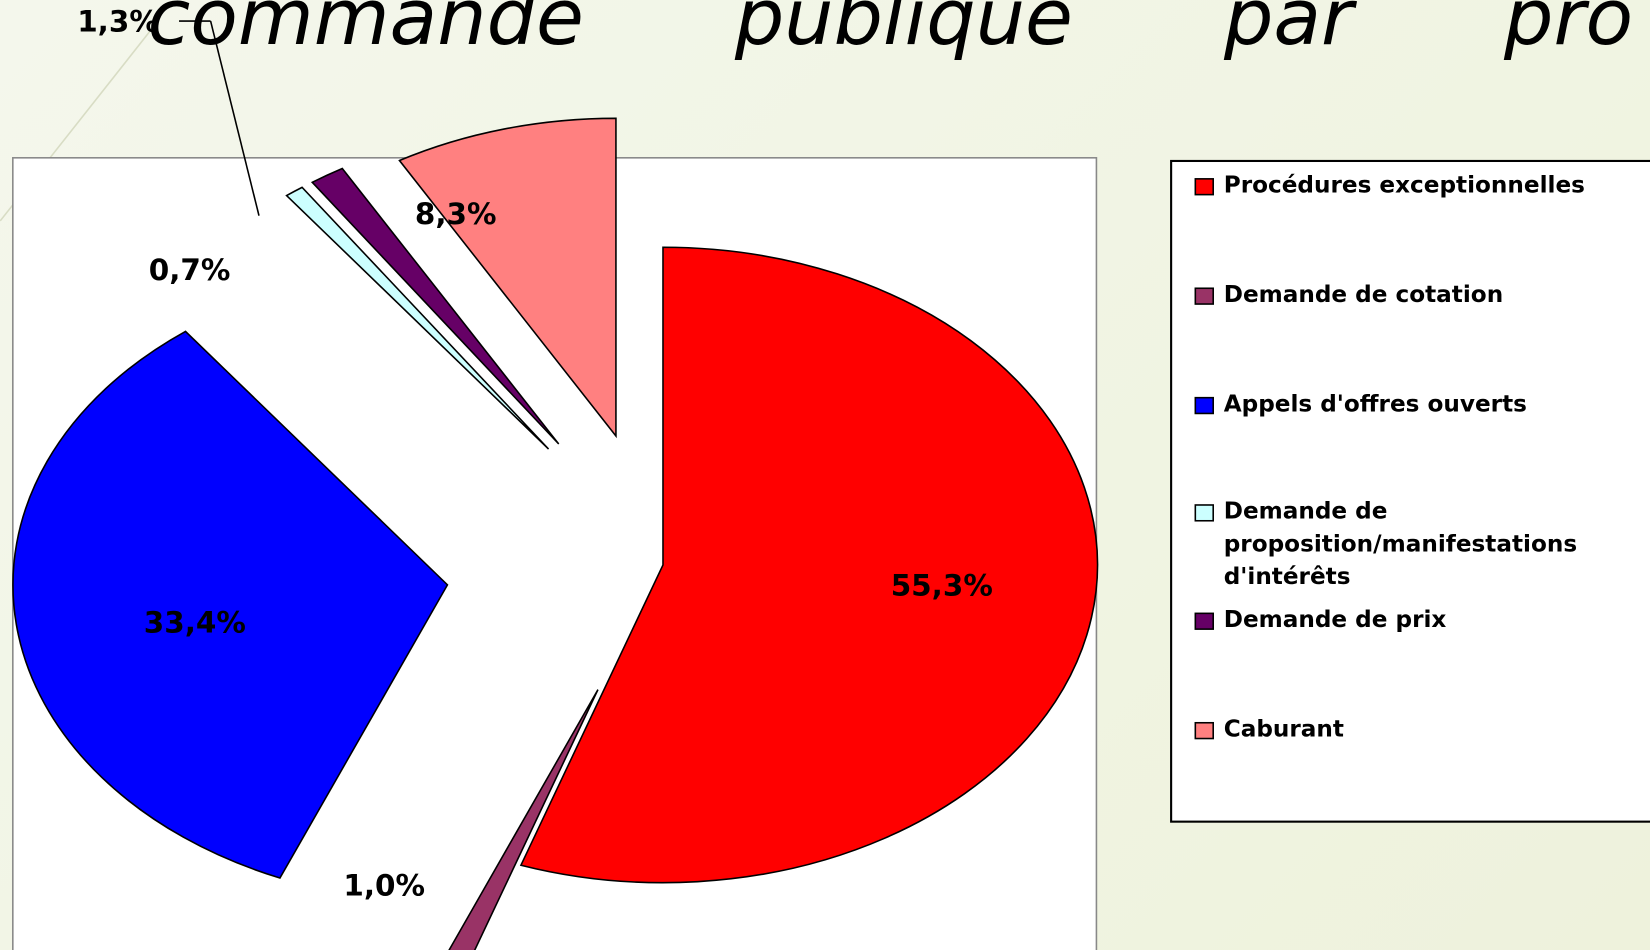  I want to click on legend-item: Appels d'offres ouverts, so click(1375, 404).